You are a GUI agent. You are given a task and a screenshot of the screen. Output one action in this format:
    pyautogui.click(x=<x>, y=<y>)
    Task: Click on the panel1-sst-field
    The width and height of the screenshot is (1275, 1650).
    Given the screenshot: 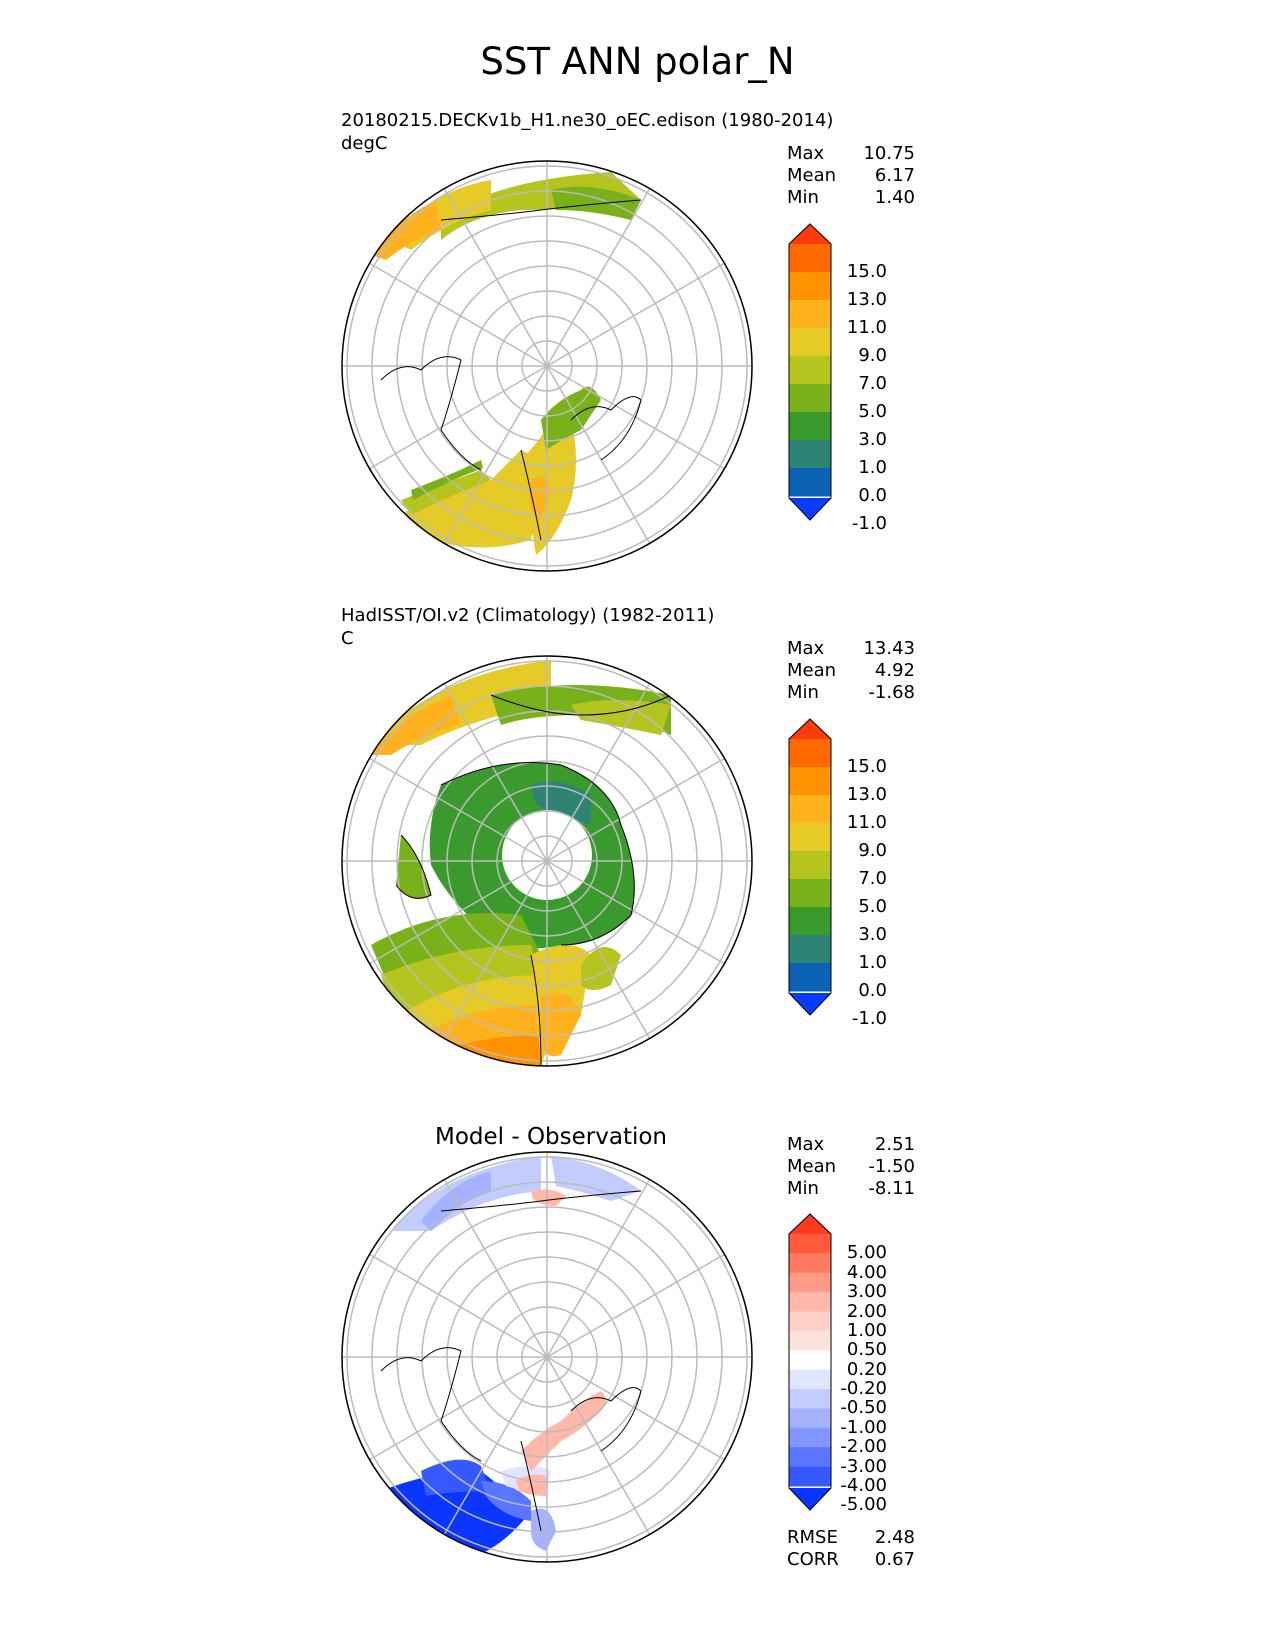 What is the action you would take?
    pyautogui.click(x=506, y=363)
    